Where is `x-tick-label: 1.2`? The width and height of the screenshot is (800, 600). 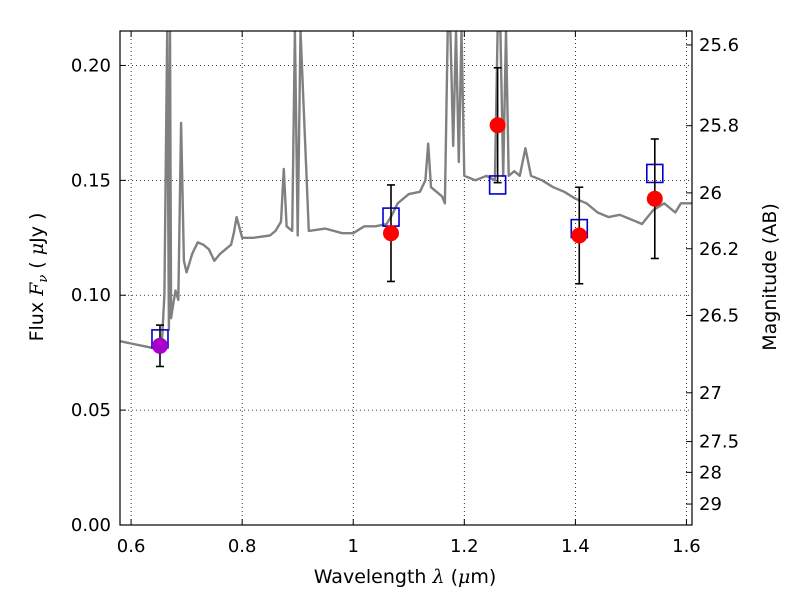
x-tick-label: 1.2 is located at coordinates (464, 546).